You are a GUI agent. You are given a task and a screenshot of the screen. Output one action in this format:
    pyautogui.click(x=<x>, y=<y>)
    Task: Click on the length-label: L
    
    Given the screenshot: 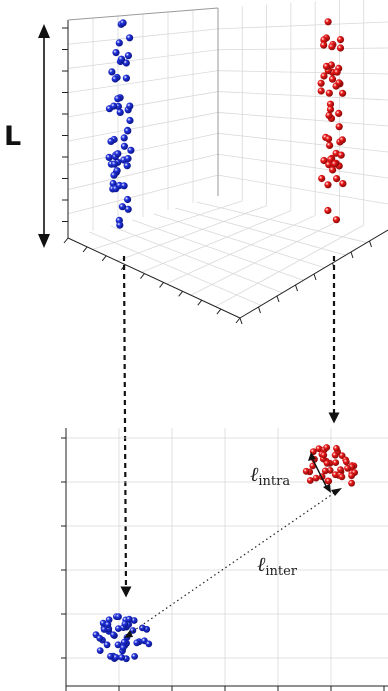 What is the action you would take?
    pyautogui.click(x=12, y=136)
    